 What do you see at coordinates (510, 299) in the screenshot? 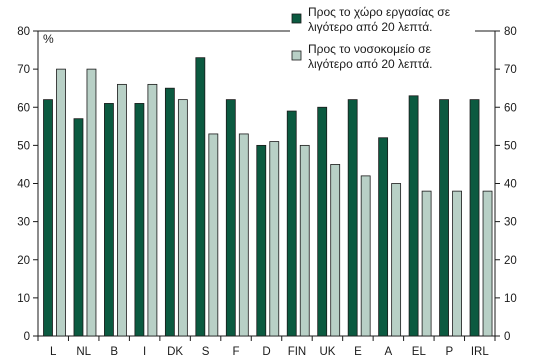
I see `y-tick-label-right: 10` at bounding box center [510, 299].